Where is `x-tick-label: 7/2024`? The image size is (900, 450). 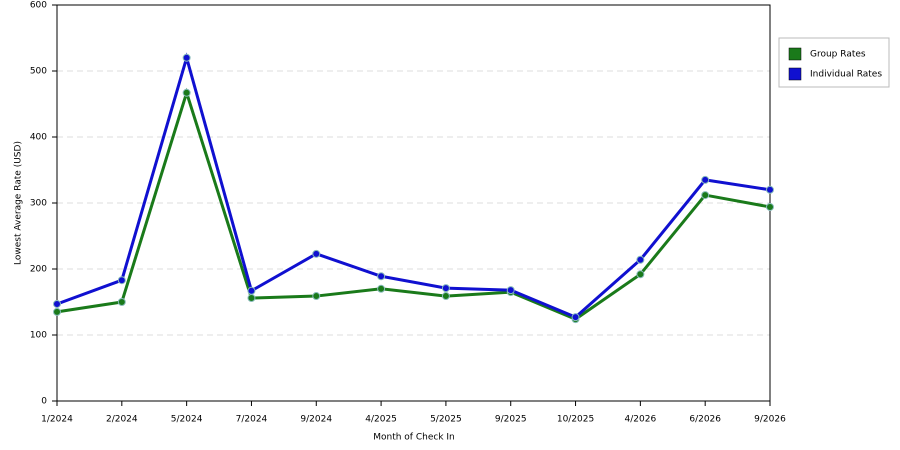
x-tick-label: 7/2024 is located at coordinates (252, 420).